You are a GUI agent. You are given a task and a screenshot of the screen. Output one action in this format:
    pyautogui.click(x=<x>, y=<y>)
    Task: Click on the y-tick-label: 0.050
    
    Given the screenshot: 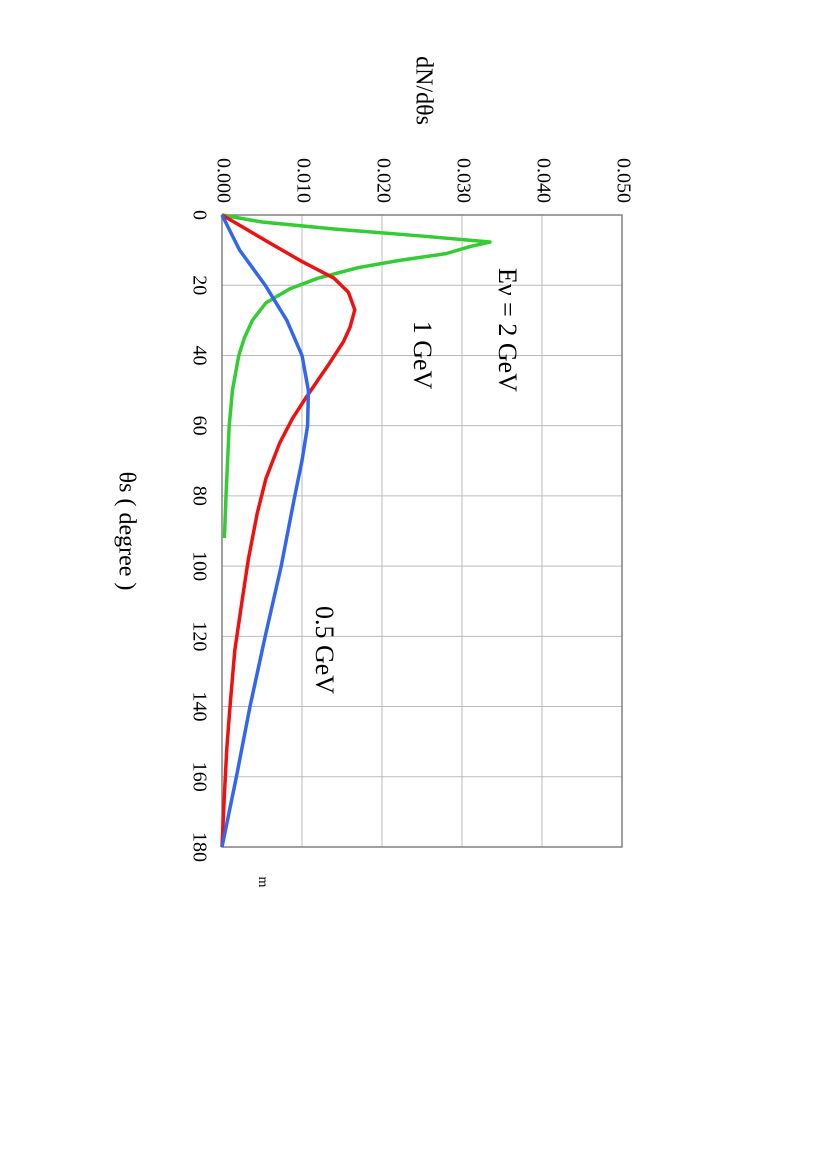 What is the action you would take?
    pyautogui.click(x=623, y=180)
    